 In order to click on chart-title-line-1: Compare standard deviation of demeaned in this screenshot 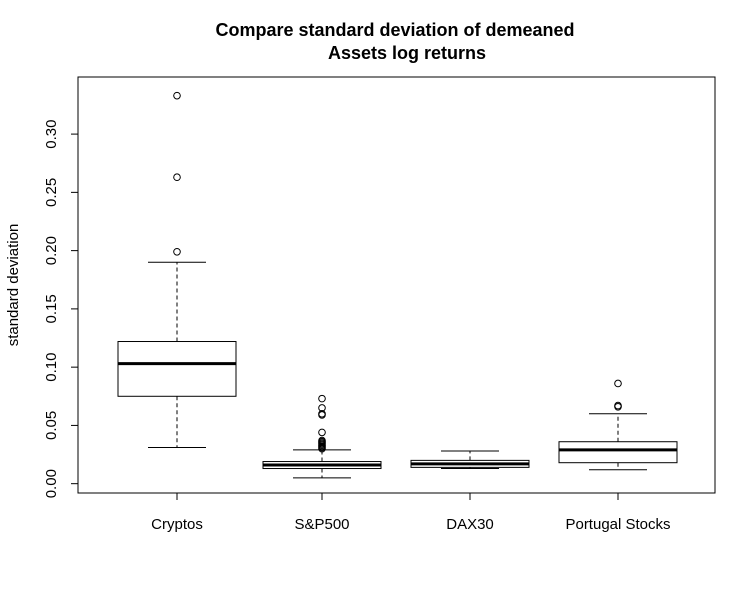, I will do `click(394, 30)`.